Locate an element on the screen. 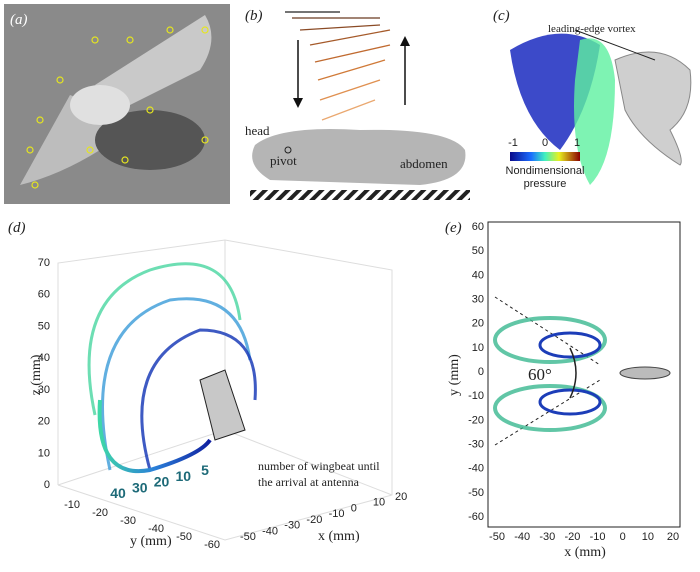 The image size is (700, 572). panel-label: (c) is located at coordinates (501, 16).